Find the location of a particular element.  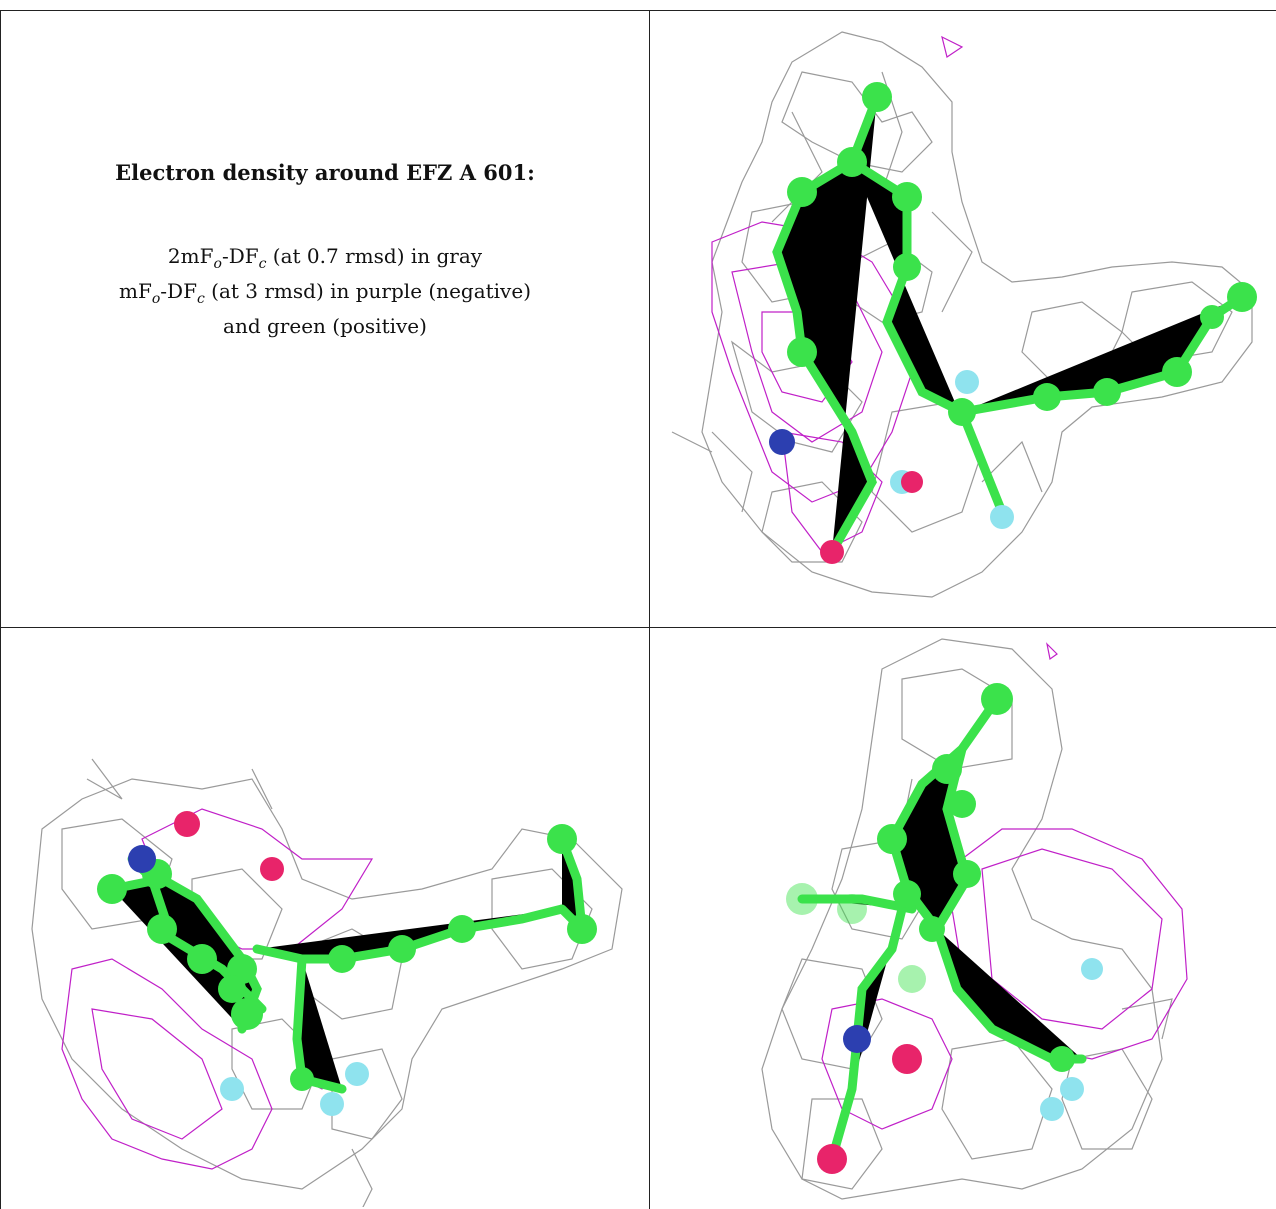

caption-line-2mfo: 2mFo-DFc (at 0.7 rmsd) in gray is located at coordinates (325, 258).